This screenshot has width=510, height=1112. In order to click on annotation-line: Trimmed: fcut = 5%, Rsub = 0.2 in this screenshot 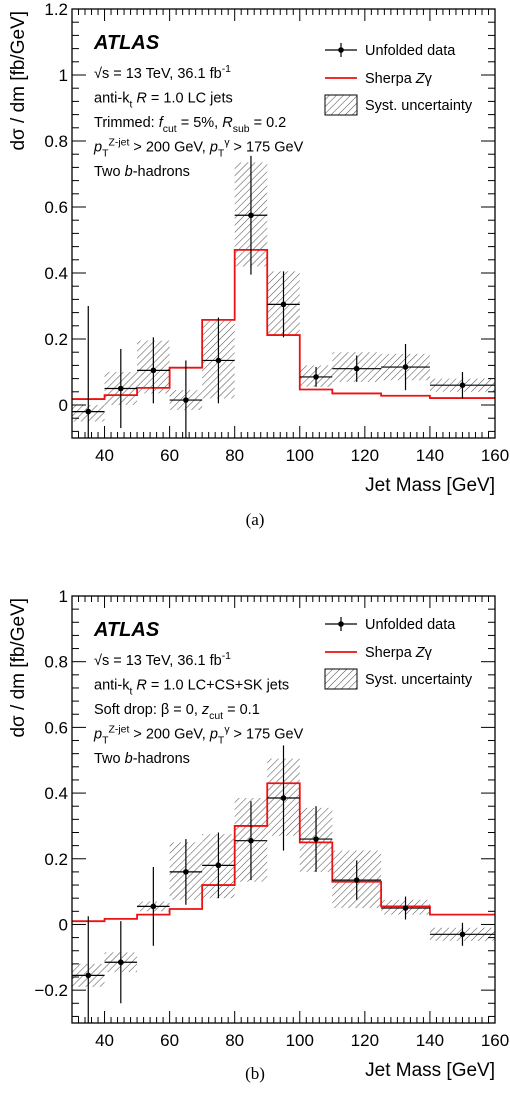, I will do `click(190, 125)`.